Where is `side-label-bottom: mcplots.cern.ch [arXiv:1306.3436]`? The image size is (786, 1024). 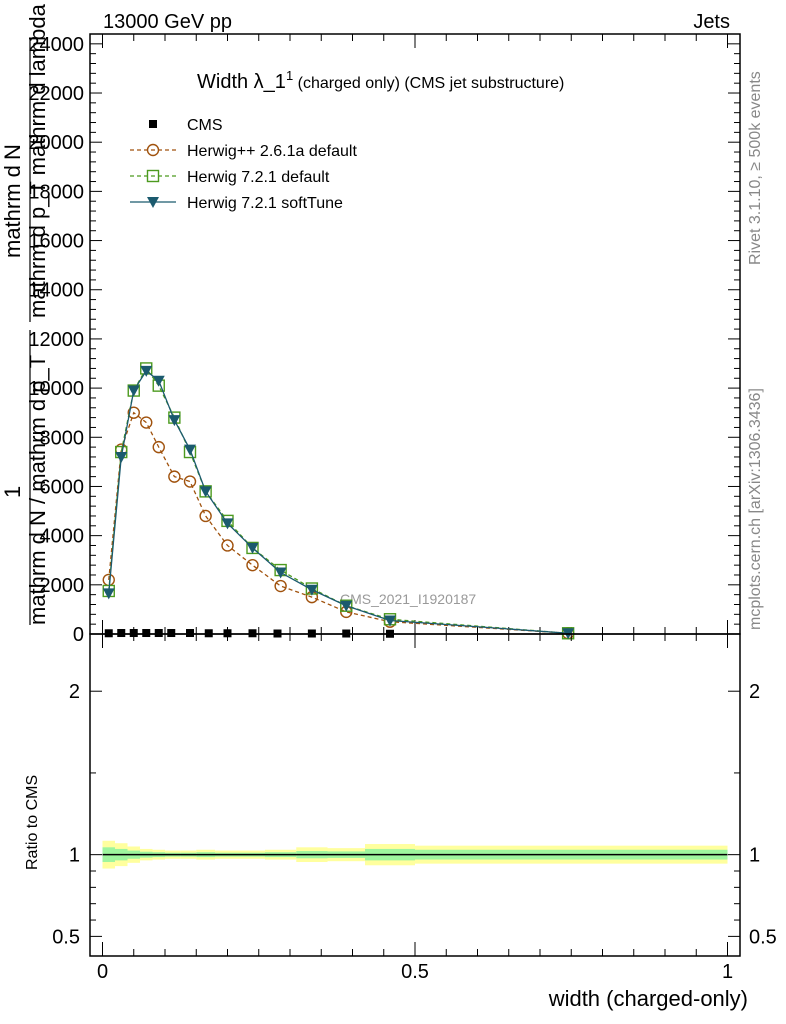 side-label-bottom: mcplots.cern.ch [arXiv:1306.3436] is located at coordinates (755, 509).